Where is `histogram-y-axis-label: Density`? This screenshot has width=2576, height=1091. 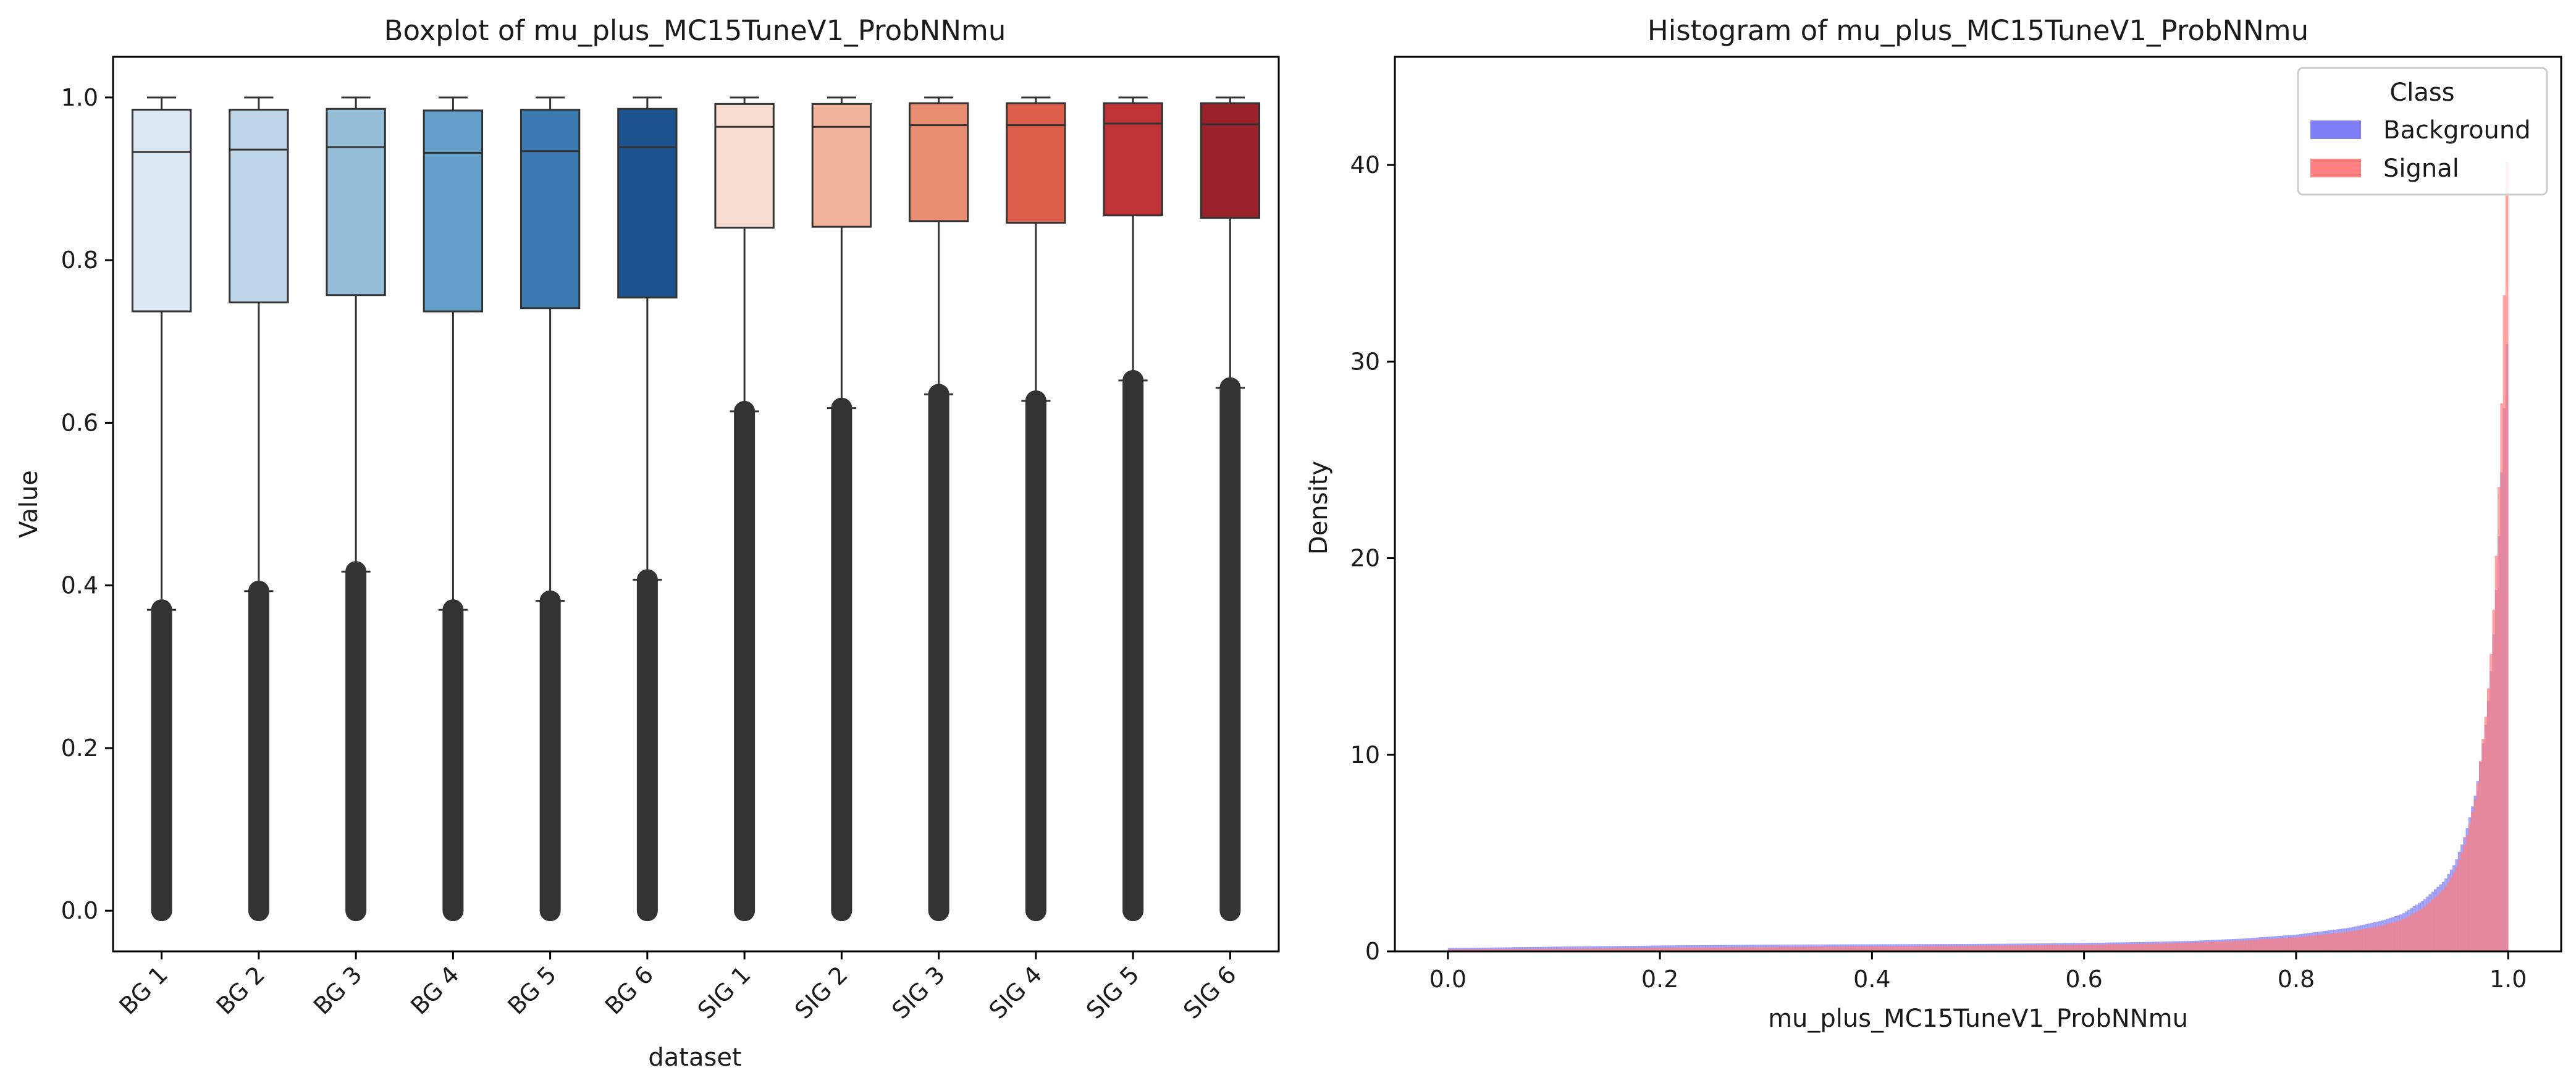
histogram-y-axis-label: Density is located at coordinates (1319, 508).